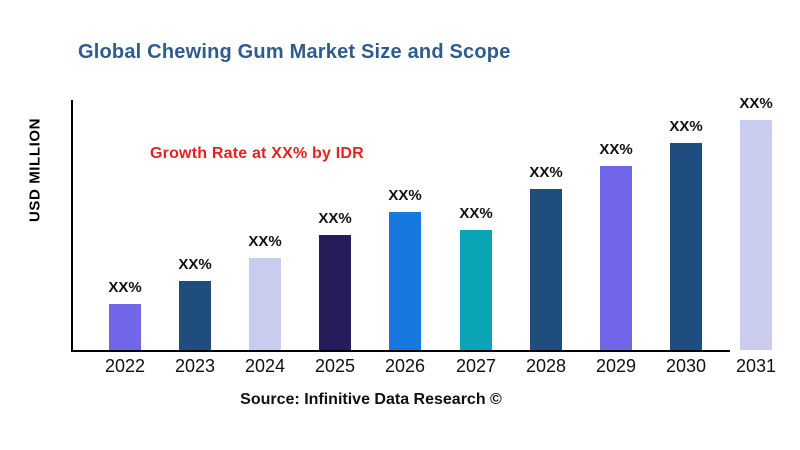 This screenshot has height=450, width=800. Describe the element at coordinates (195, 315) in the screenshot. I see `bar-2023` at that location.